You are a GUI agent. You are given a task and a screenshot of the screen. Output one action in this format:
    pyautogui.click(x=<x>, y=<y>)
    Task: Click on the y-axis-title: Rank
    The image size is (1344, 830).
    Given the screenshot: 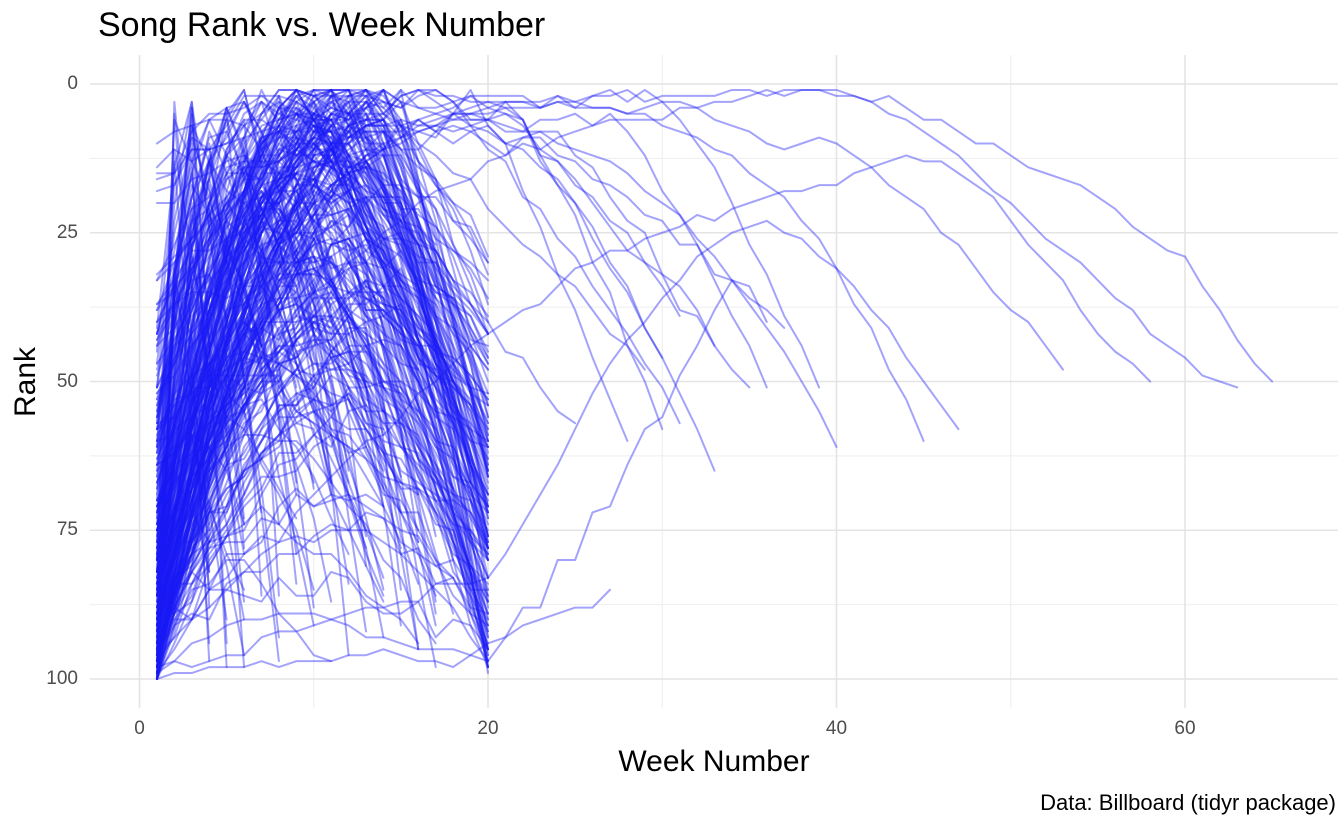 What is the action you would take?
    pyautogui.click(x=25, y=381)
    